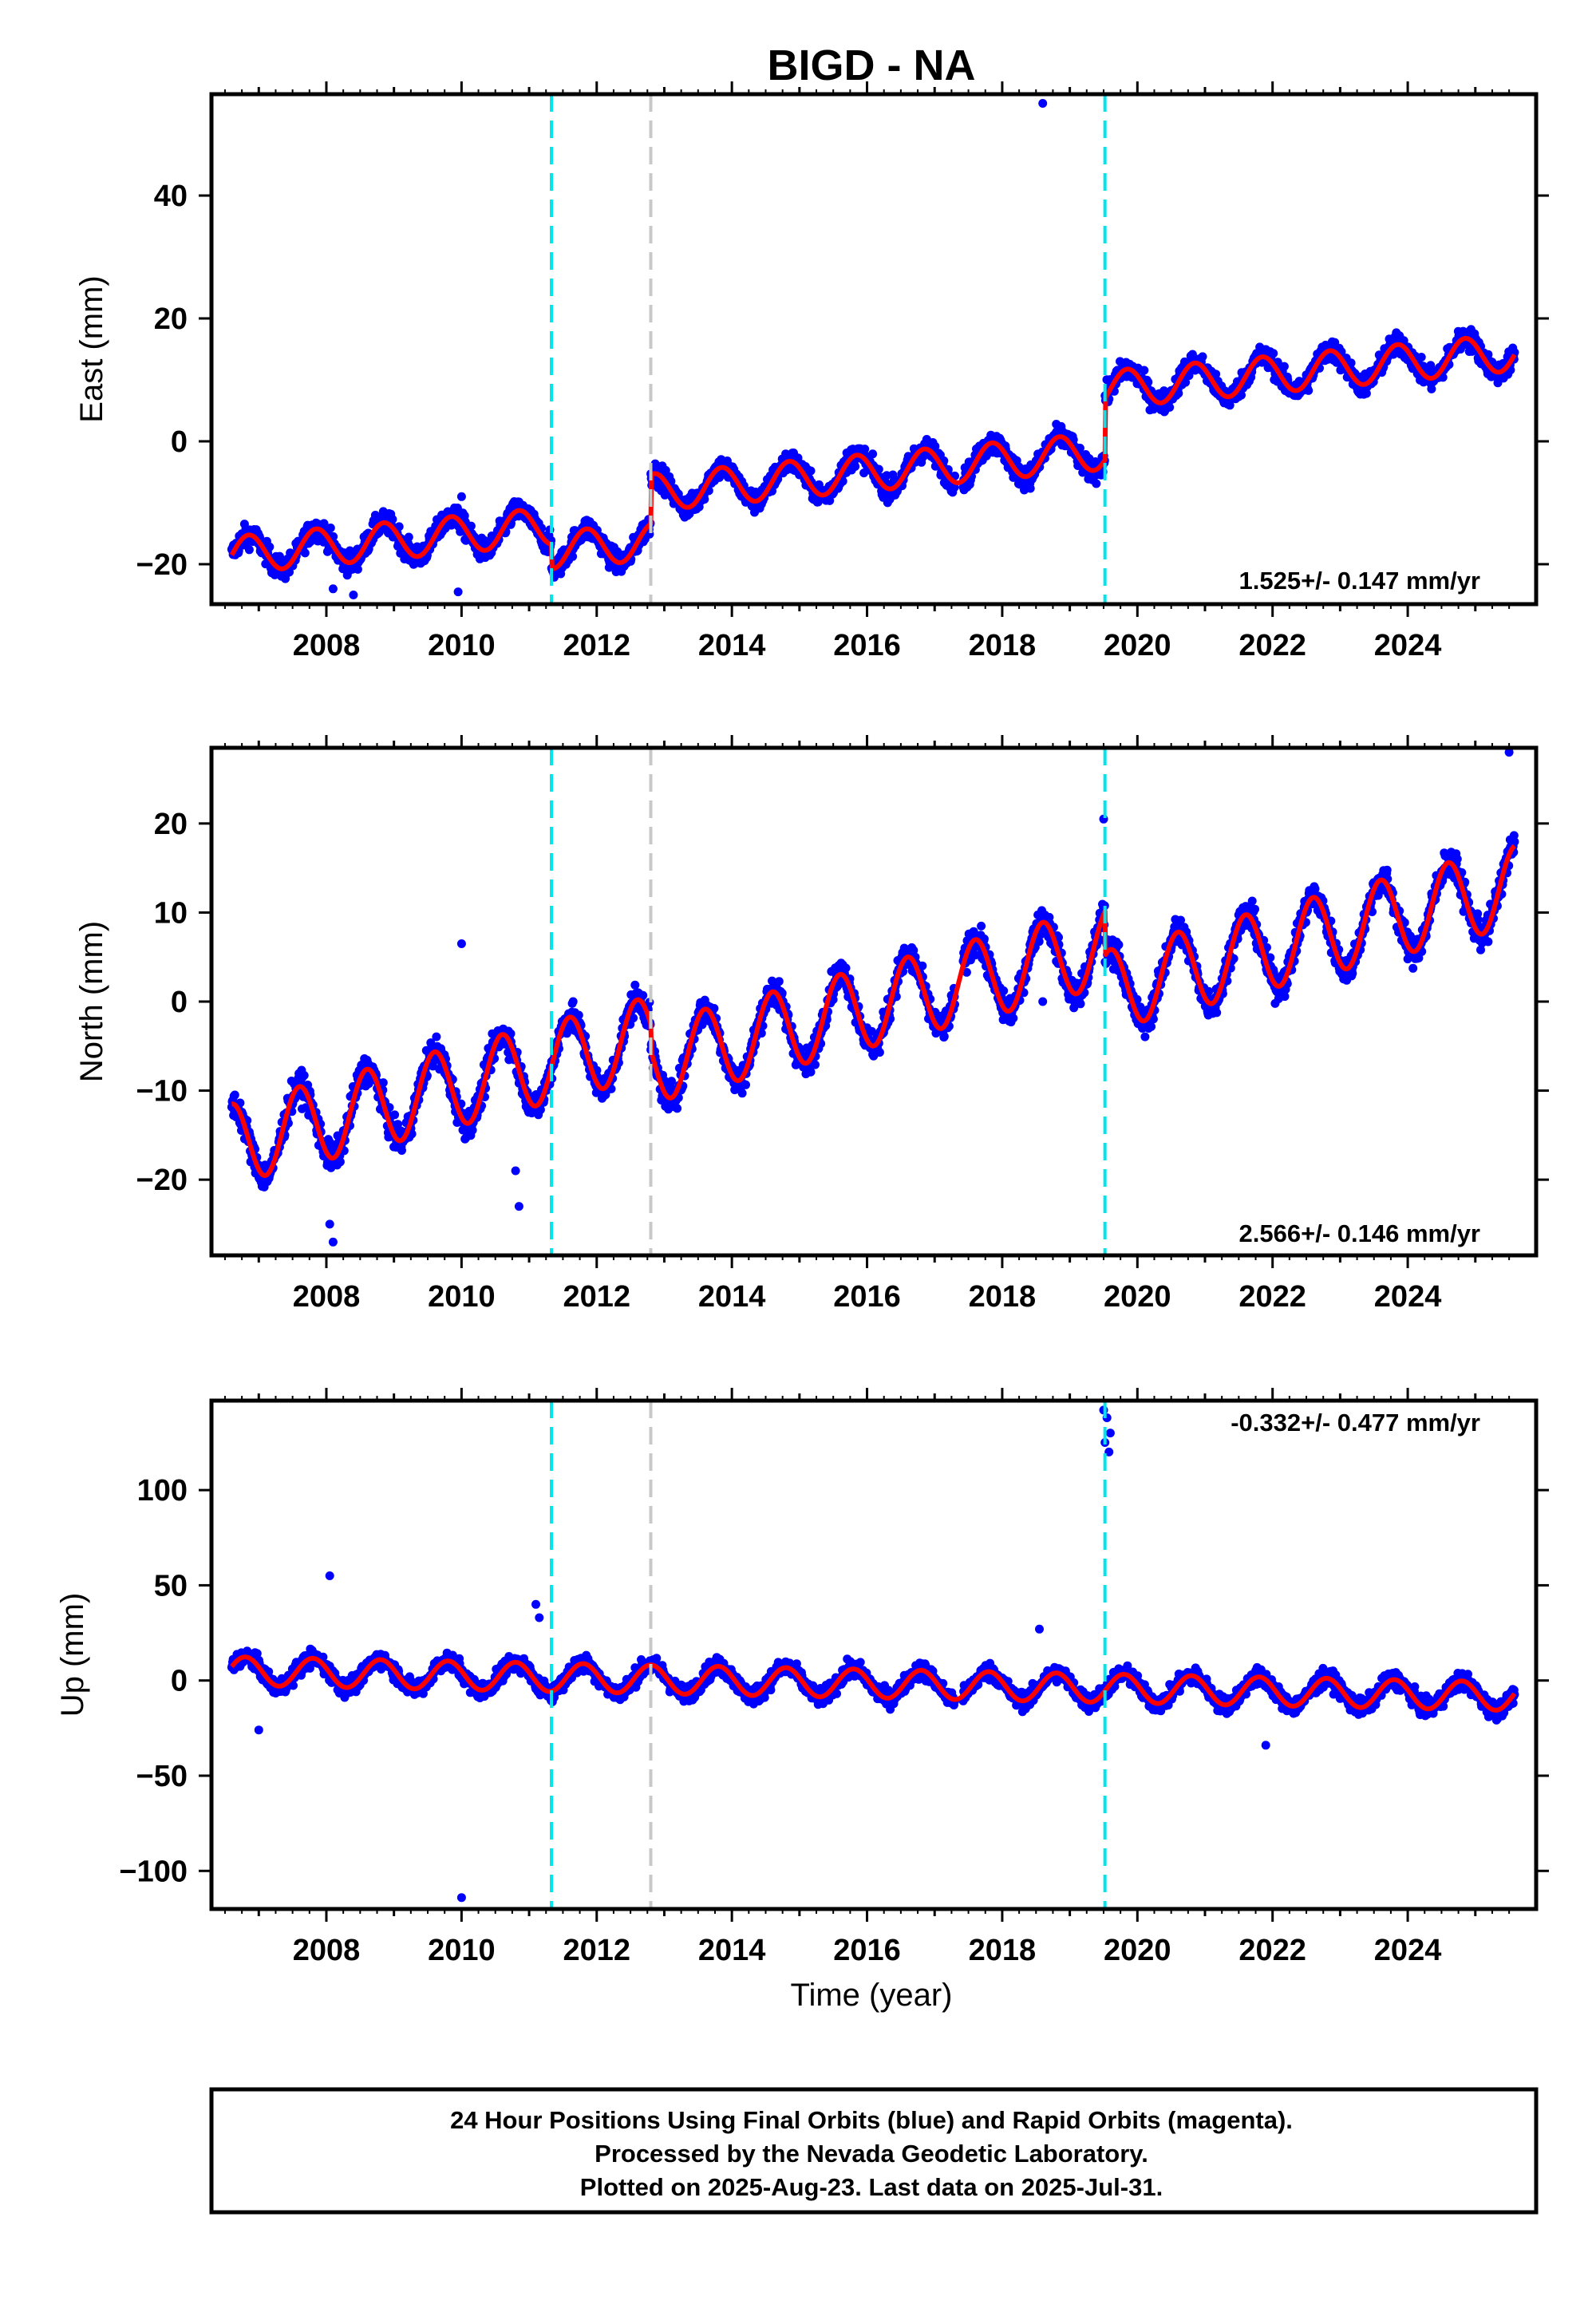 The image size is (1596, 2316). Describe the element at coordinates (91, 348) in the screenshot. I see `y-axis-label: East (mm)` at that location.